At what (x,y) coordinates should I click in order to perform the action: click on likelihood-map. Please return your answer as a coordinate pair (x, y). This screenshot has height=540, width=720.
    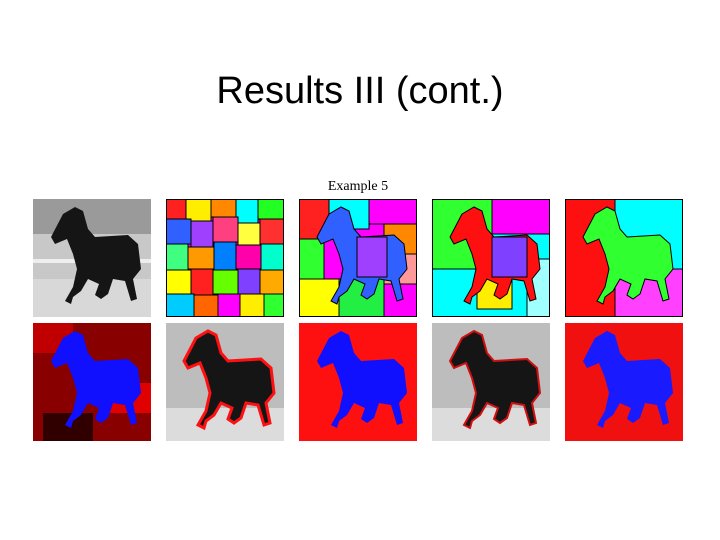
    Looking at the image, I should click on (92, 382).